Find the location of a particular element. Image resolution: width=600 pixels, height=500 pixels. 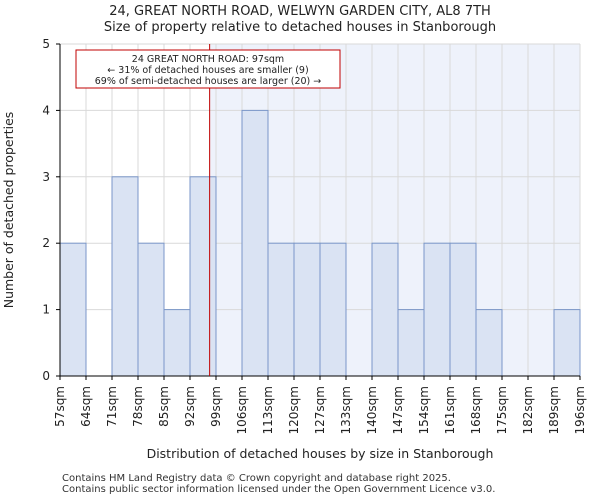

x-tick-label: 120sqm is located at coordinates (294, 410).